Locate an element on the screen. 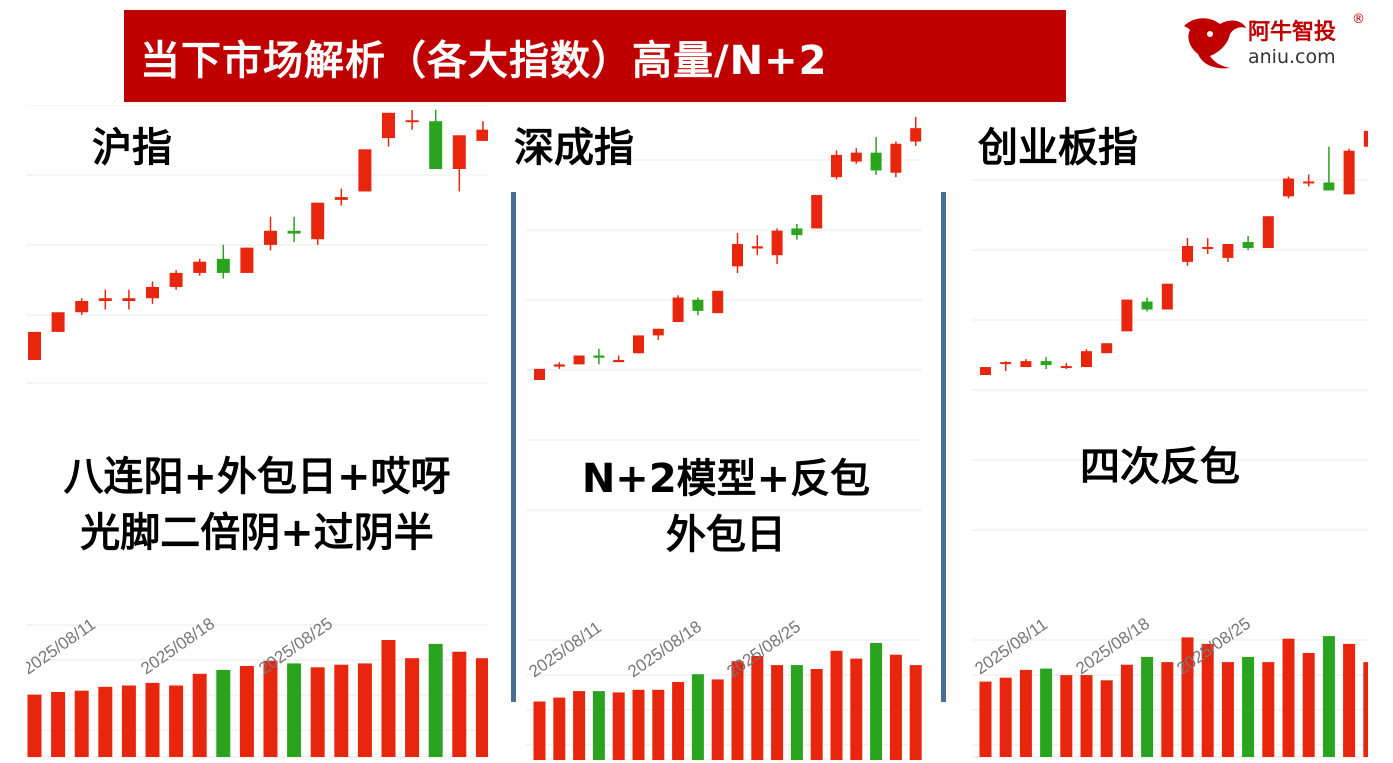  pattern-note-line-1: 八连阳+外包日+哎呀 is located at coordinates (257, 477).